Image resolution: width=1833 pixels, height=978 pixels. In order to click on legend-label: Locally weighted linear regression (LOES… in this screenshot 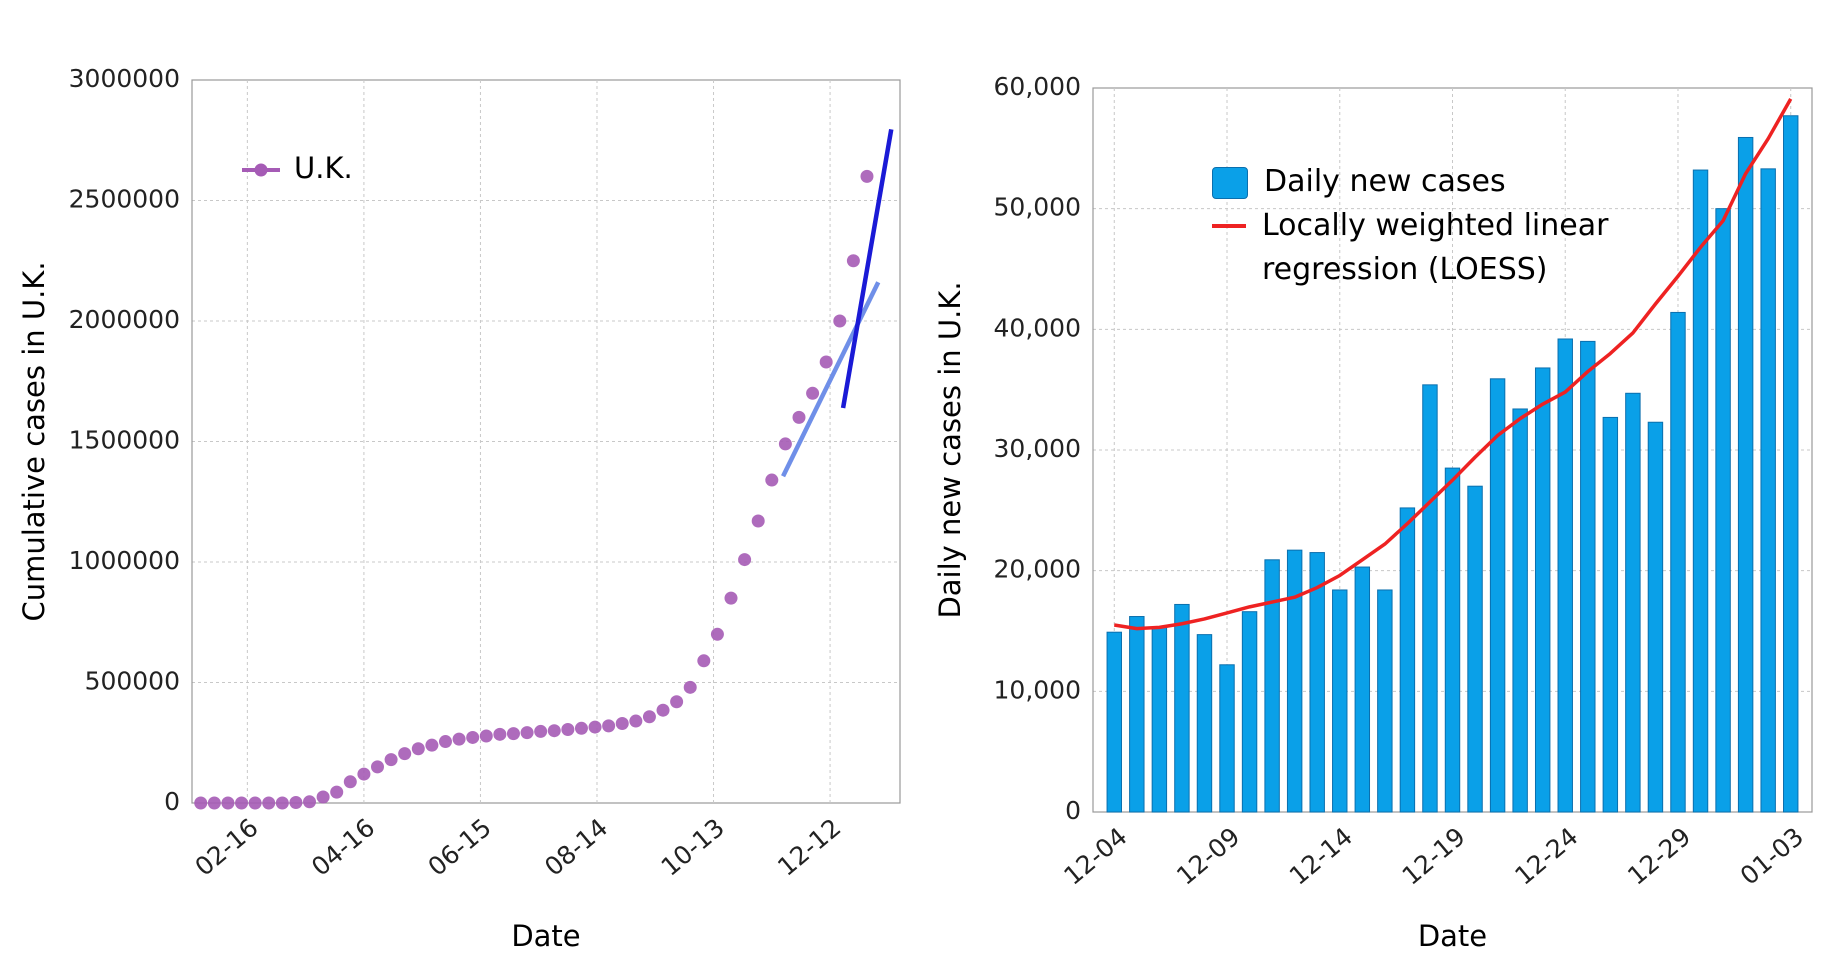, I will do `click(1435, 247)`.